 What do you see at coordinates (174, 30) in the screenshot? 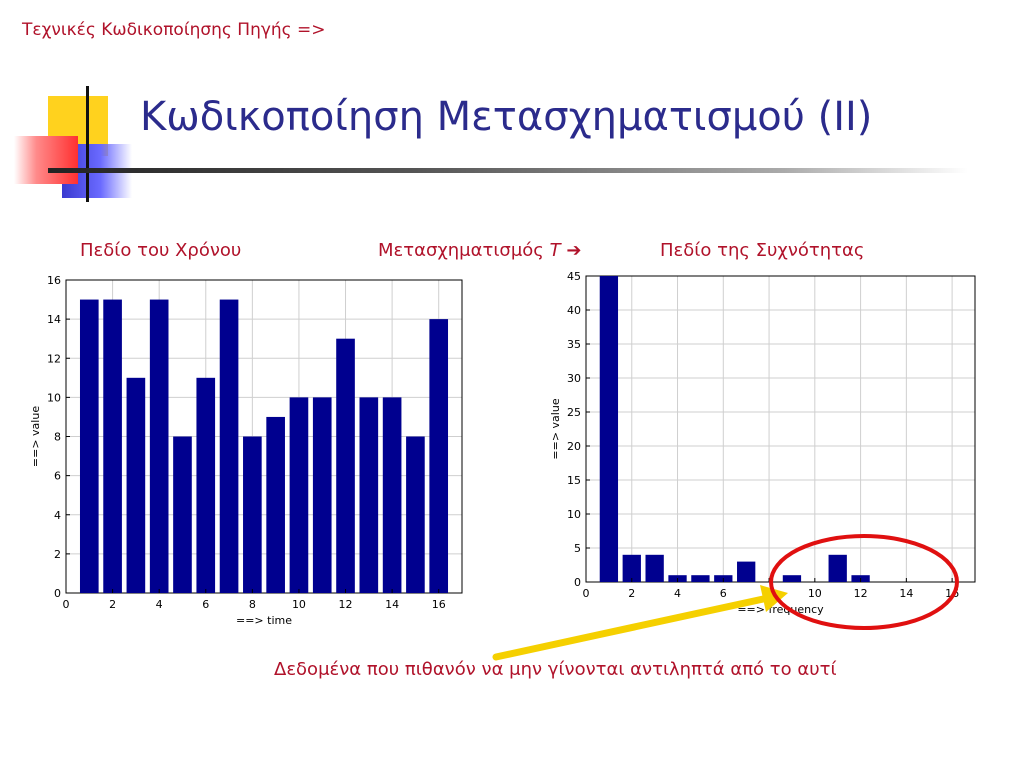
I see `breadcrumb: Τεχνικές Κωδικοποίησης Πηγής =>` at bounding box center [174, 30].